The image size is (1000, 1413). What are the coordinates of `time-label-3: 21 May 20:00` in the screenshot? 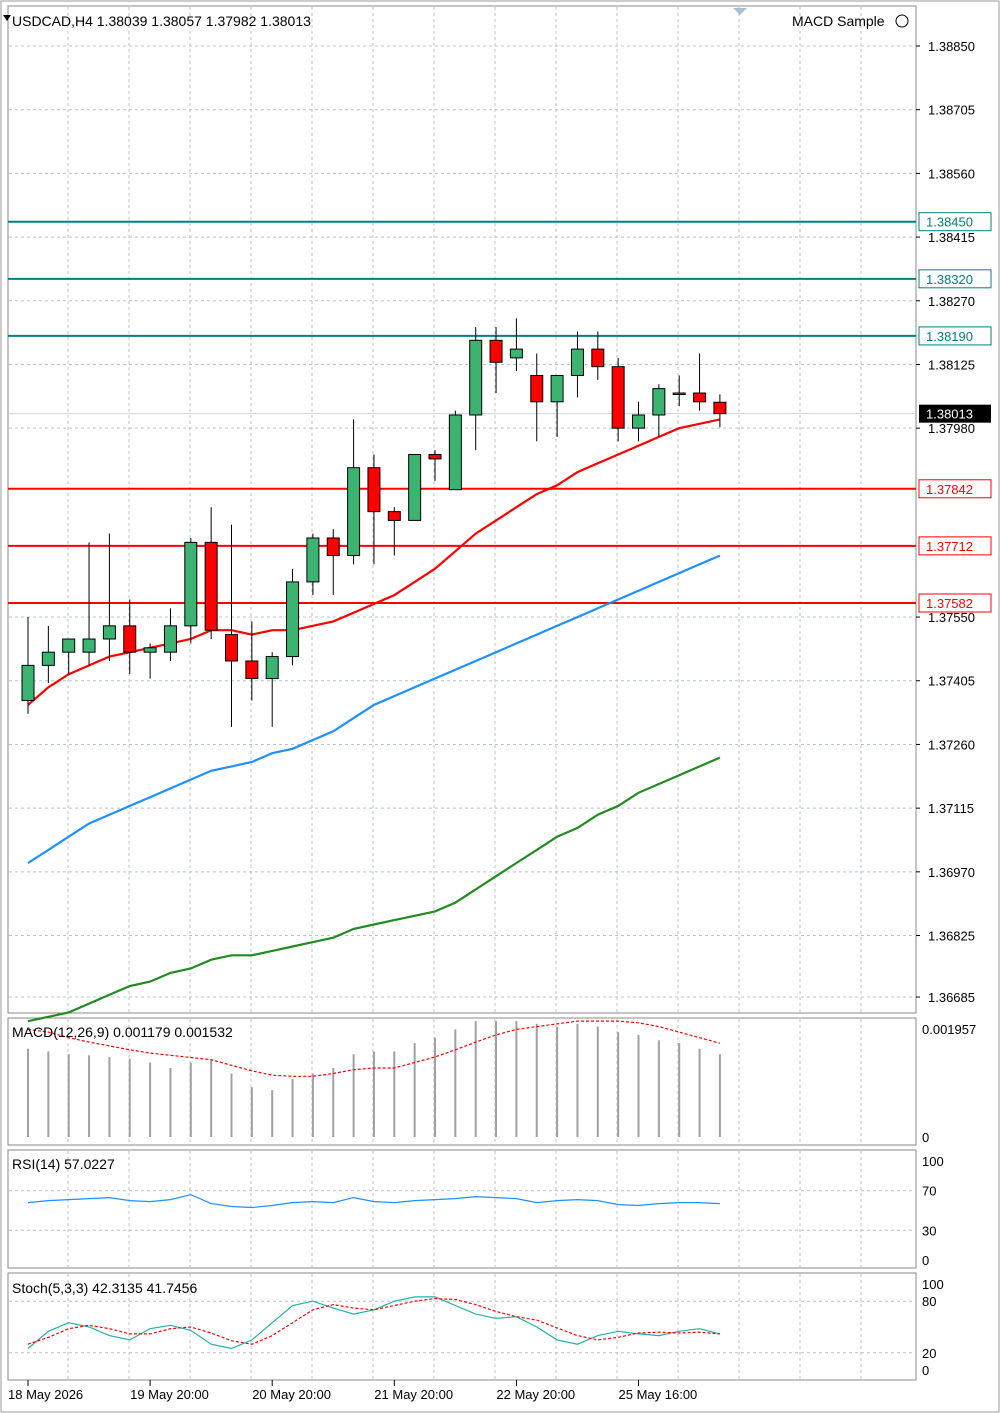 It's located at (413, 1394).